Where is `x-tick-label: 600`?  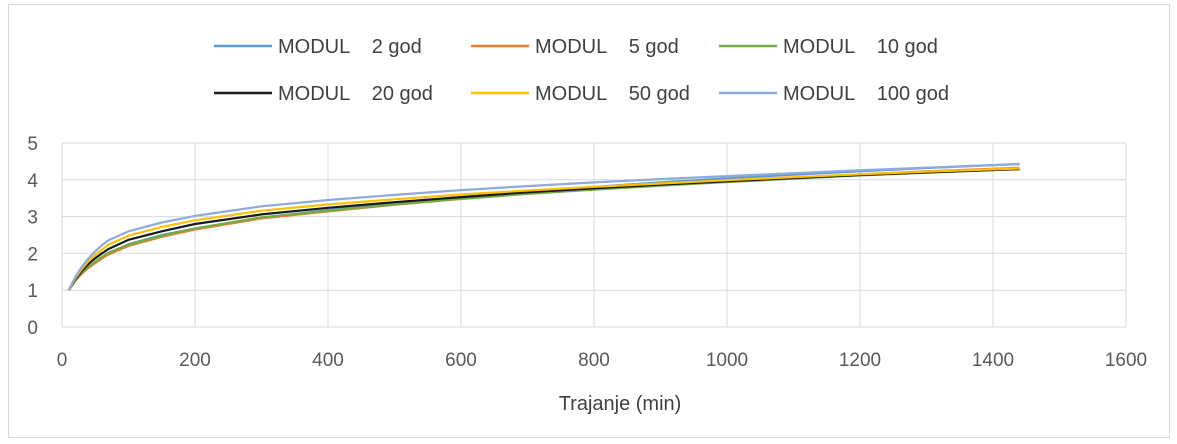
x-tick-label: 600 is located at coordinates (461, 360).